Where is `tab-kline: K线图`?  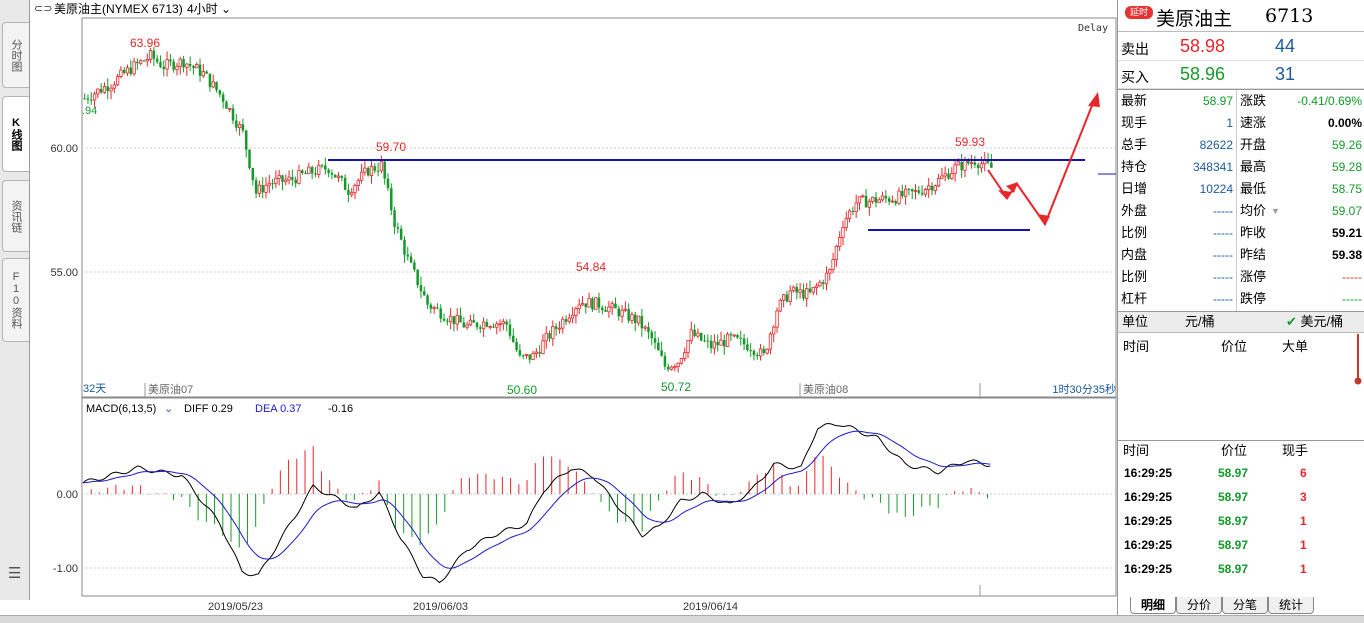
tab-kline: K线图 is located at coordinates (15, 134).